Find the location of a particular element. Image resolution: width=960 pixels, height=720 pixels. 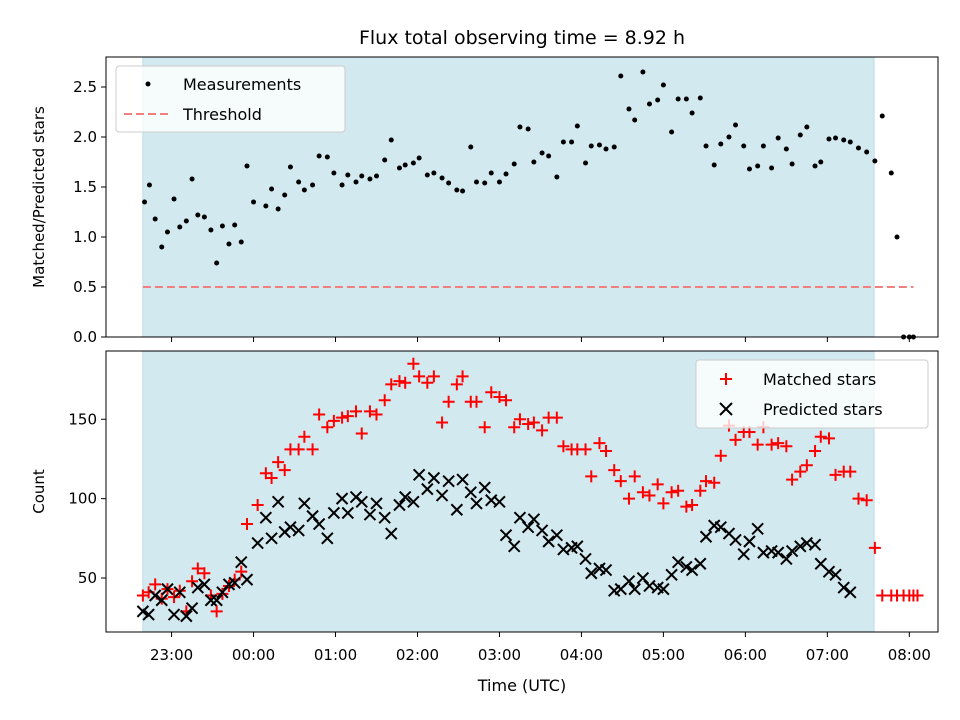

x-tick-label: 08:00 is located at coordinates (909, 655).